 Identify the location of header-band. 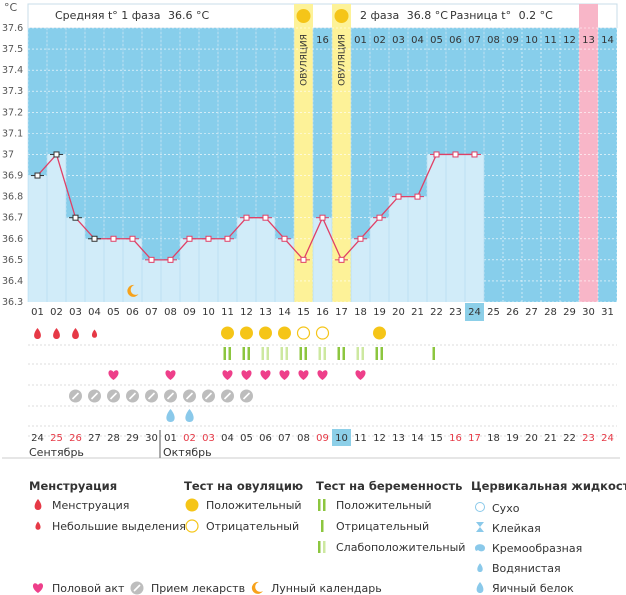
(322, 16).